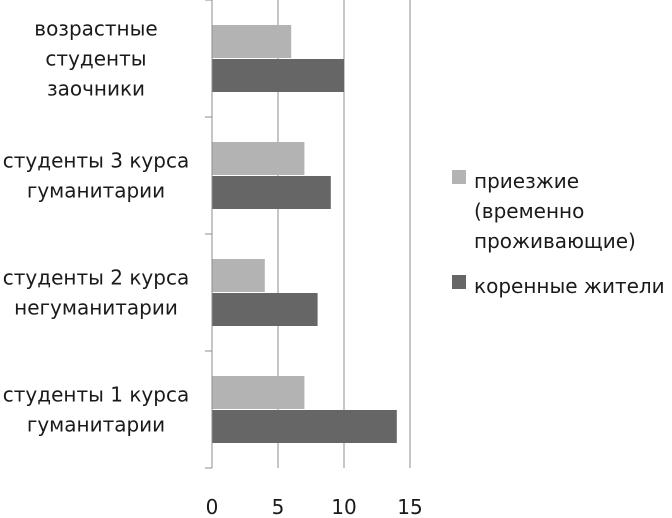 This screenshot has width=672, height=518. What do you see at coordinates (96, 410) in the screenshot?
I see `category-label: студенты 1 курса гуманитарии` at bounding box center [96, 410].